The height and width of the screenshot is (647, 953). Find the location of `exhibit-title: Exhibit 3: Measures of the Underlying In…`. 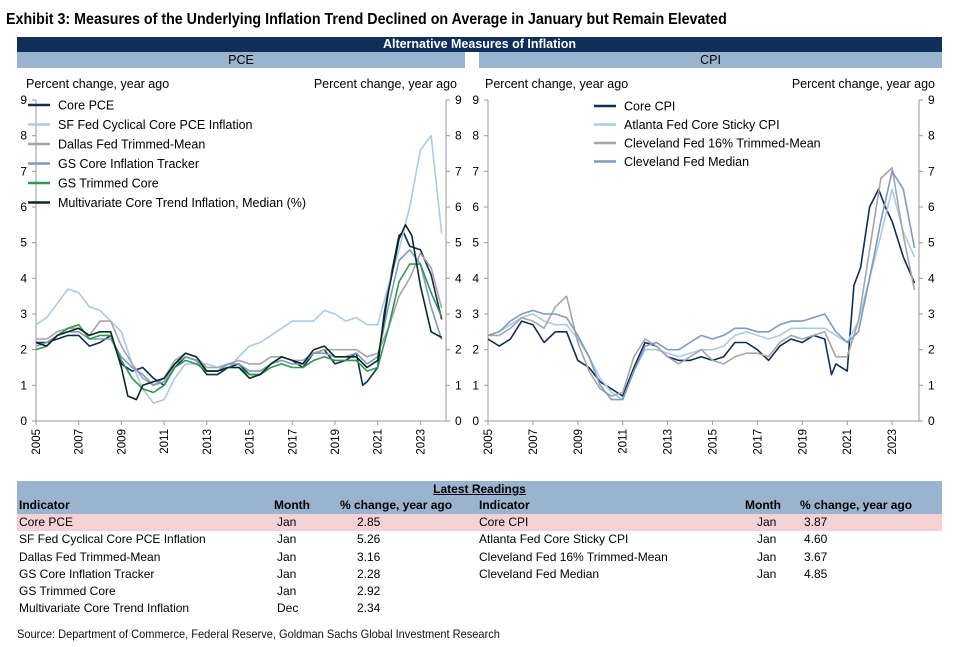

exhibit-title: Exhibit 3: Measures of the Underlying In… is located at coordinates (366, 19).